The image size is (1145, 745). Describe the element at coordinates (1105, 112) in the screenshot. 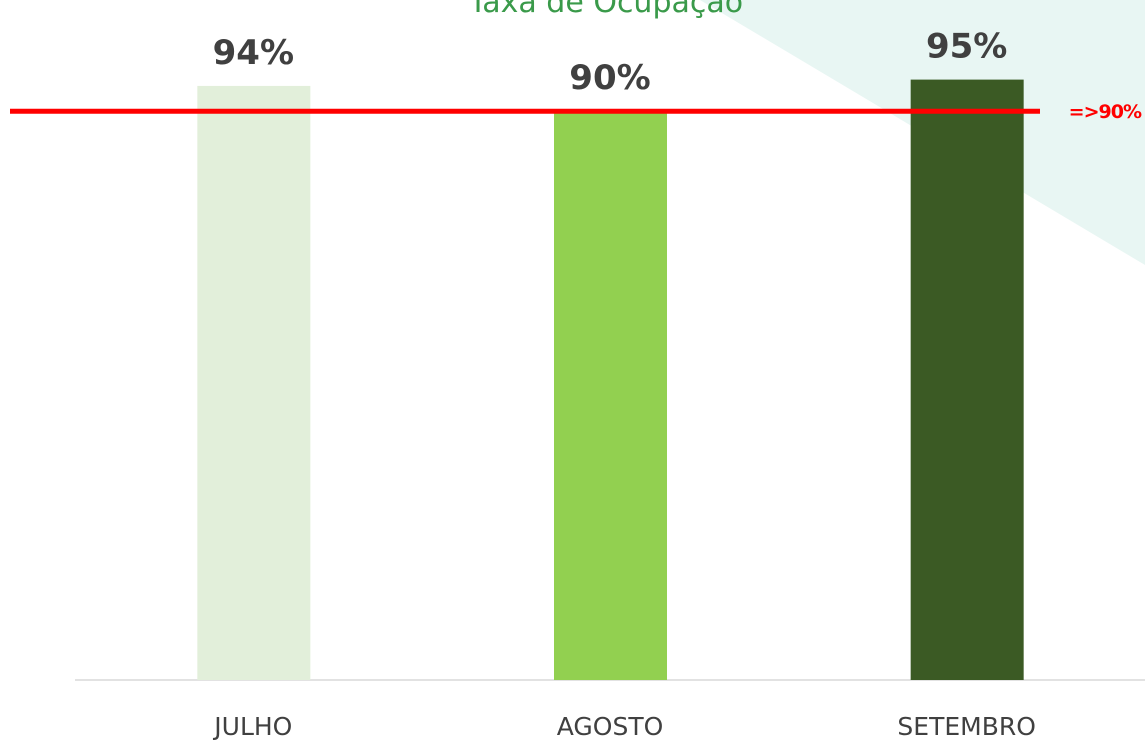

I see `target-label: =>90%` at that location.